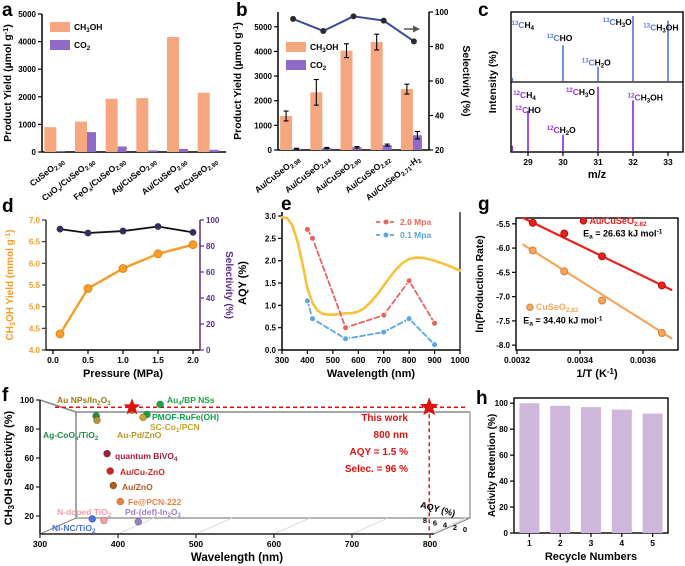 The image size is (685, 566). I want to click on svg-text: Recycle Numbers, so click(591, 557).